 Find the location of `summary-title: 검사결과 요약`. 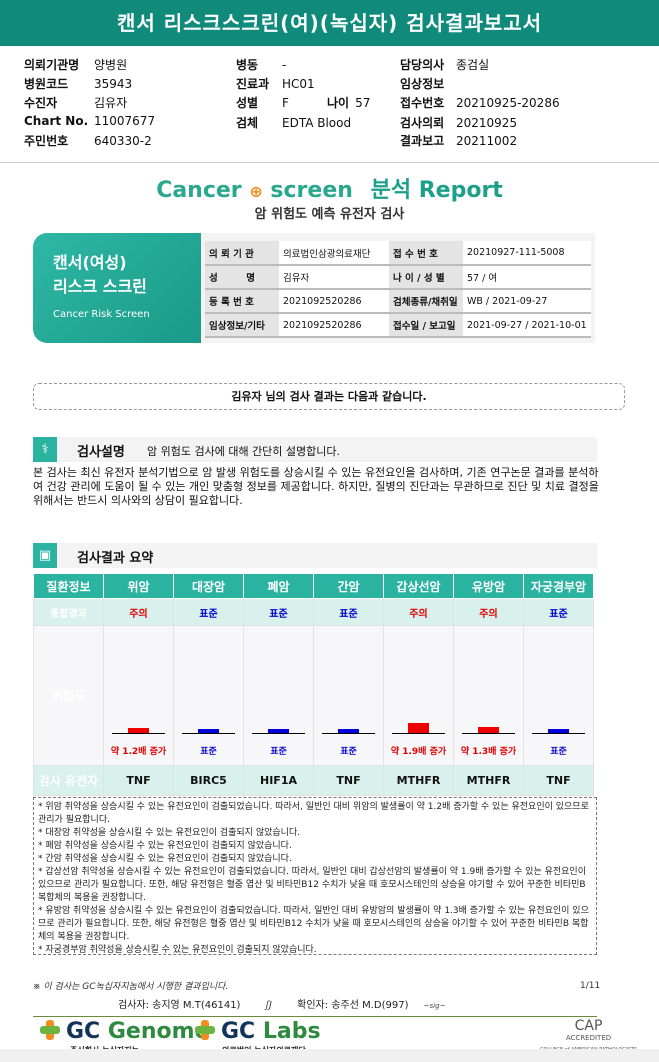

summary-title: 검사결과 요약 is located at coordinates (115, 558).